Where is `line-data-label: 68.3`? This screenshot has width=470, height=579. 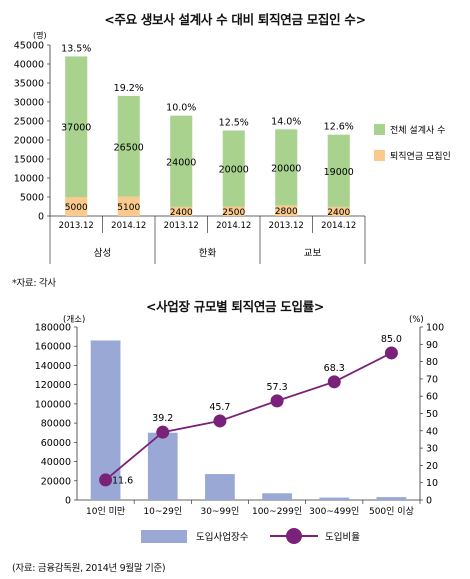 line-data-label: 68.3 is located at coordinates (334, 368).